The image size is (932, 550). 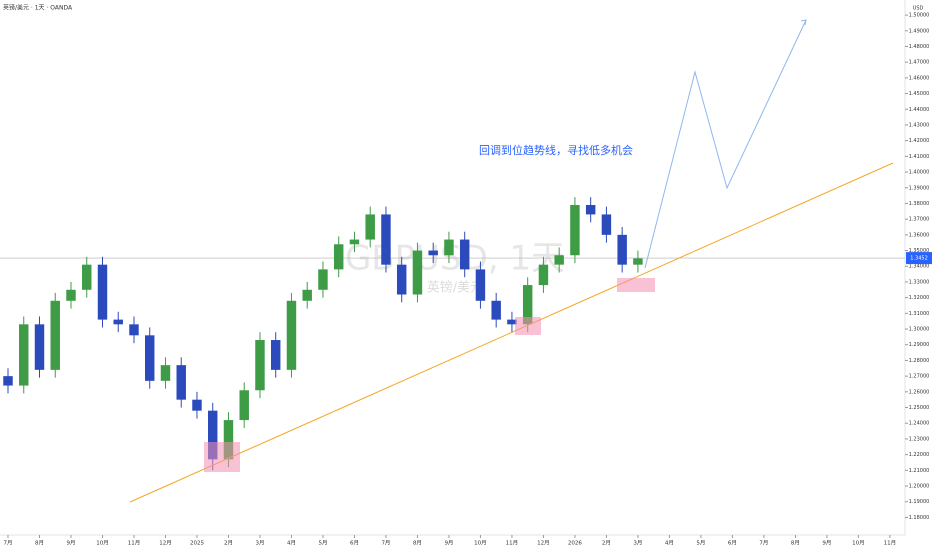 What do you see at coordinates (919, 47) in the screenshot?
I see `y-tick-label: 1.48000` at bounding box center [919, 47].